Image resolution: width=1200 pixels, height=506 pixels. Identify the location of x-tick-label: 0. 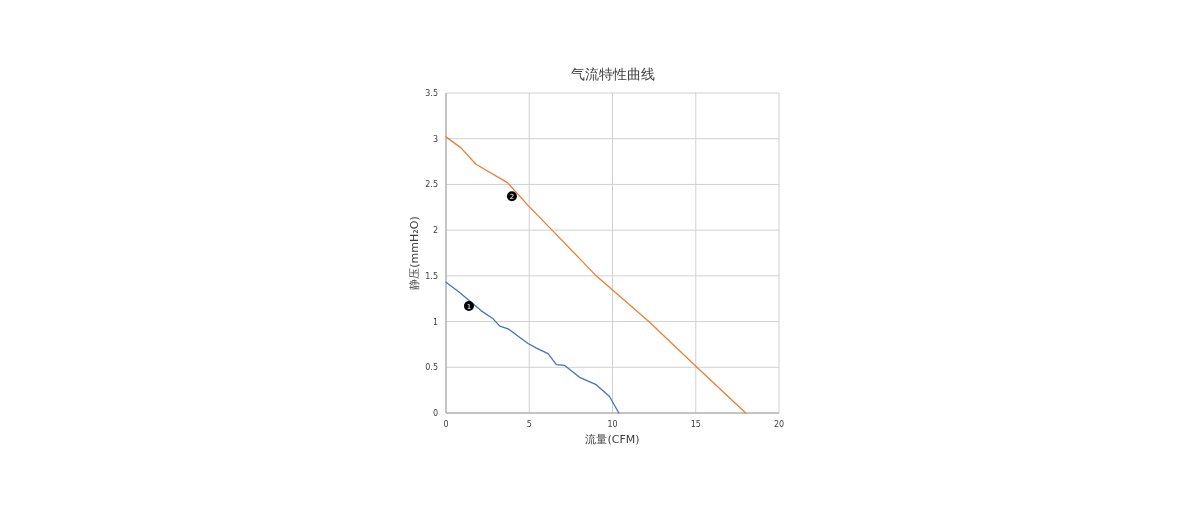
(446, 424).